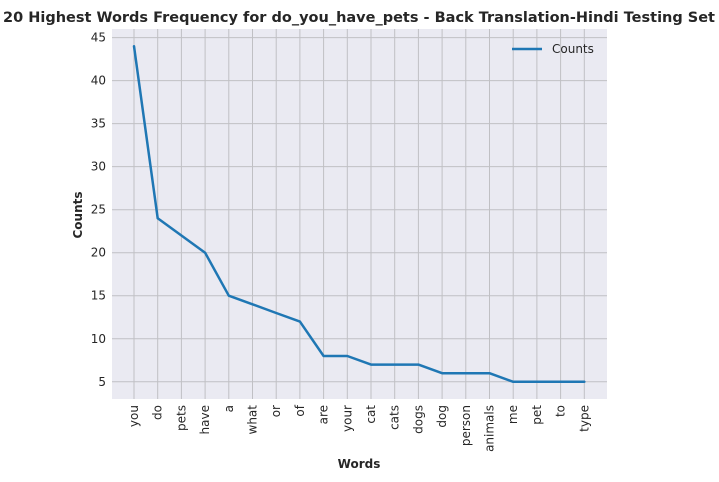 This screenshot has height=482, width=719. What do you see at coordinates (442, 416) in the screenshot?
I see `x-tick-label: dog` at bounding box center [442, 416].